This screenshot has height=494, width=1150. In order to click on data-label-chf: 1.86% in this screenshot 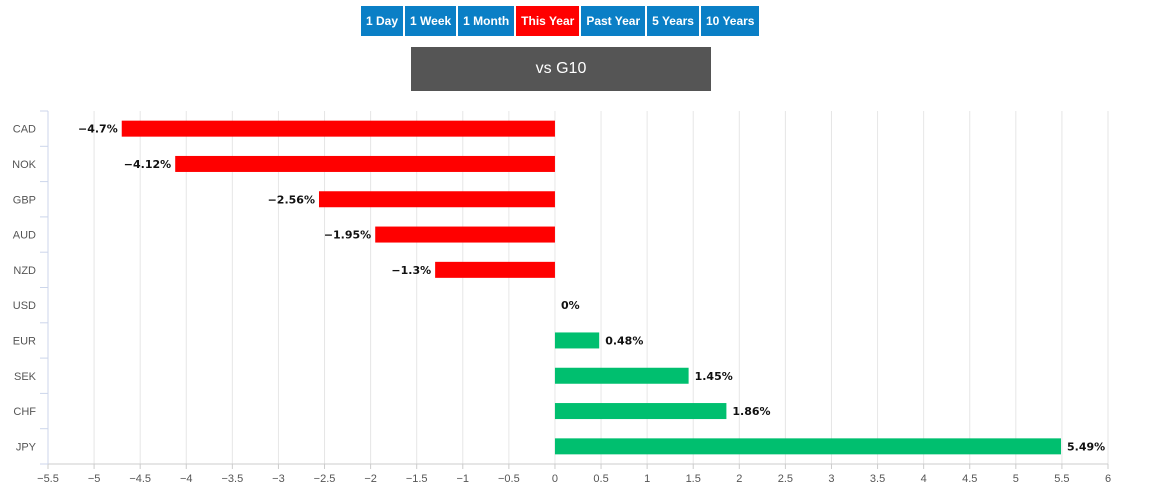, I will do `click(751, 411)`.